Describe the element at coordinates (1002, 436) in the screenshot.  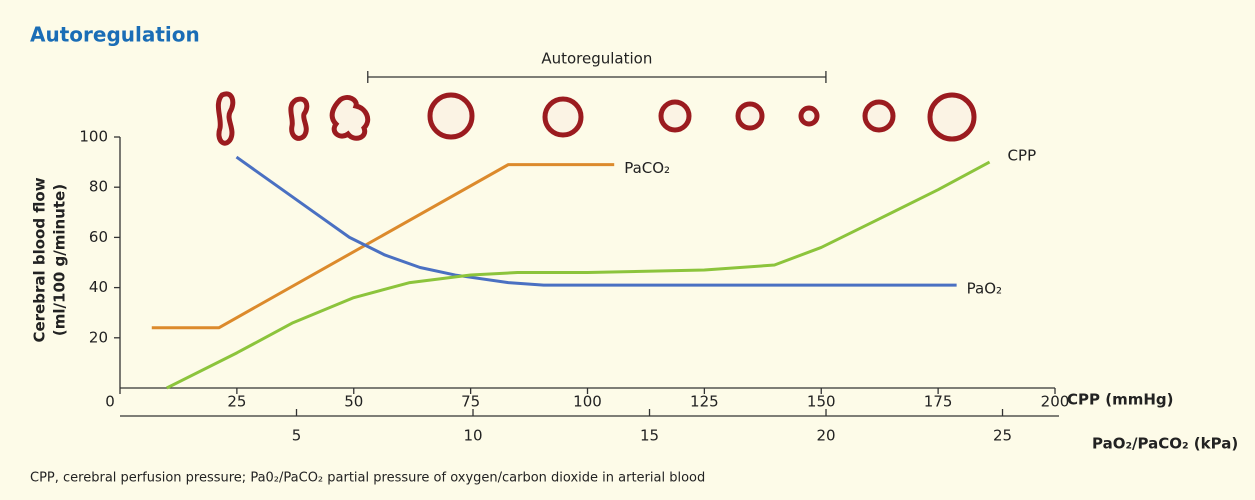
I see `x2-tick-label: 25` at that location.